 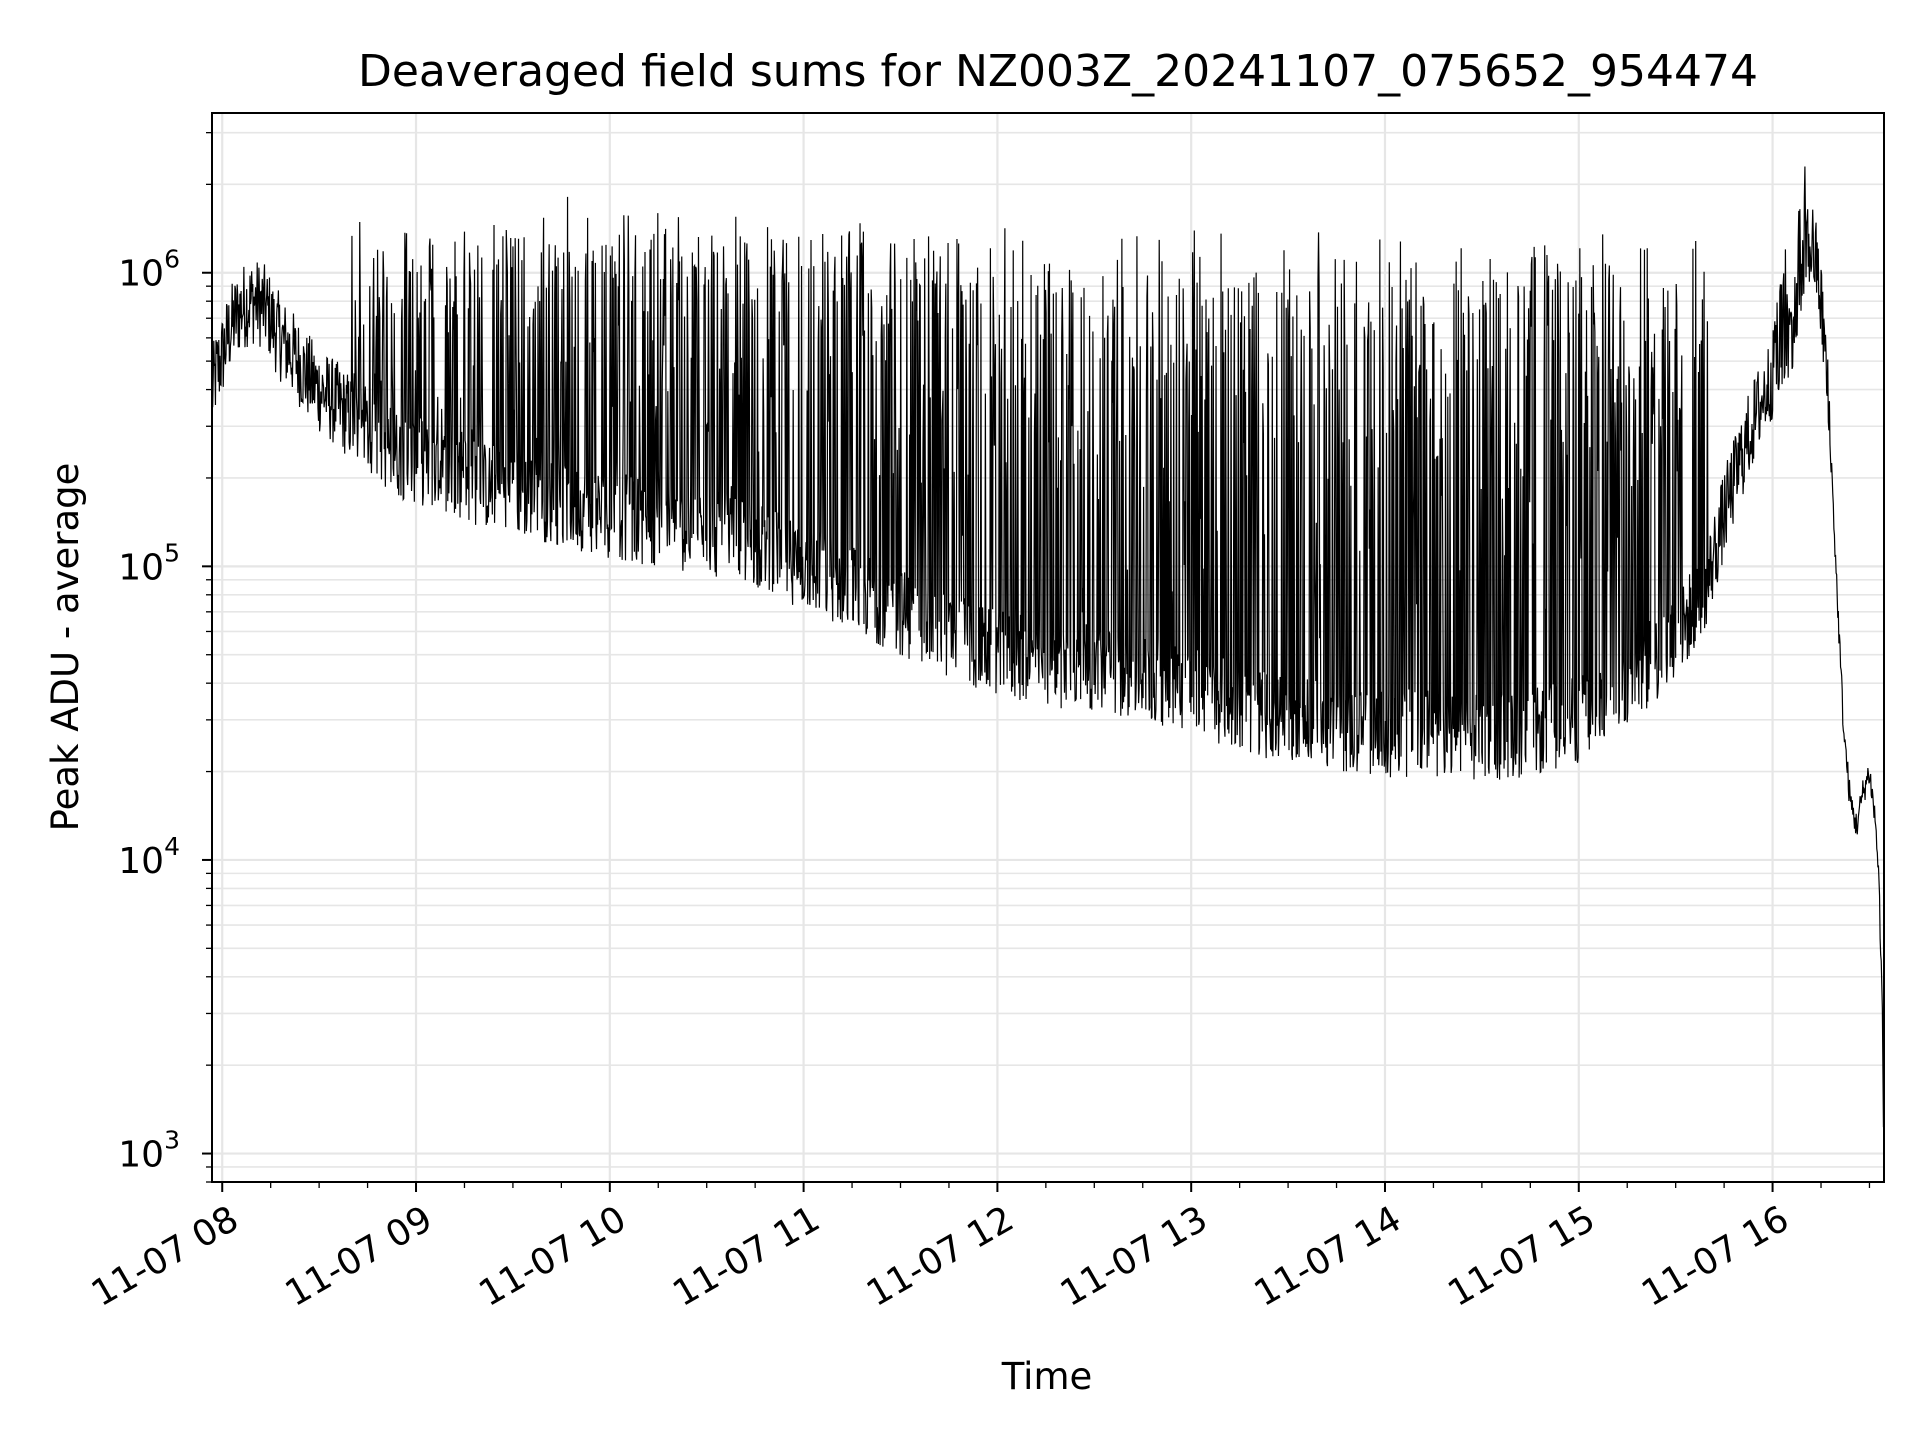 What do you see at coordinates (1521, 1256) in the screenshot?
I see `x-tick-label: 11-07 15` at bounding box center [1521, 1256].